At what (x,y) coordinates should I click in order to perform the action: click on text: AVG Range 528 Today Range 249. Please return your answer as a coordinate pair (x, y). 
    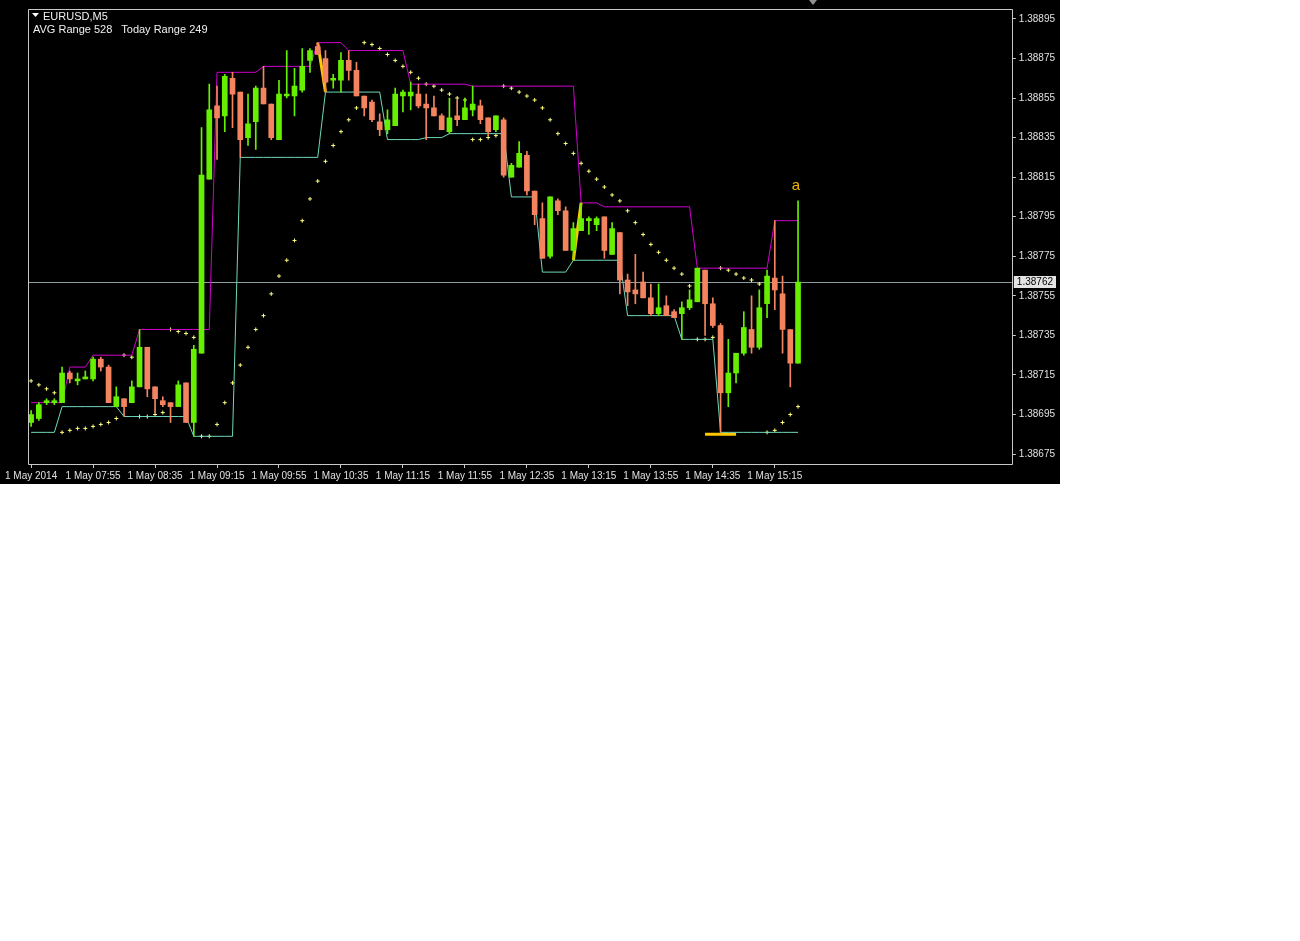
    Looking at the image, I should click on (120, 29).